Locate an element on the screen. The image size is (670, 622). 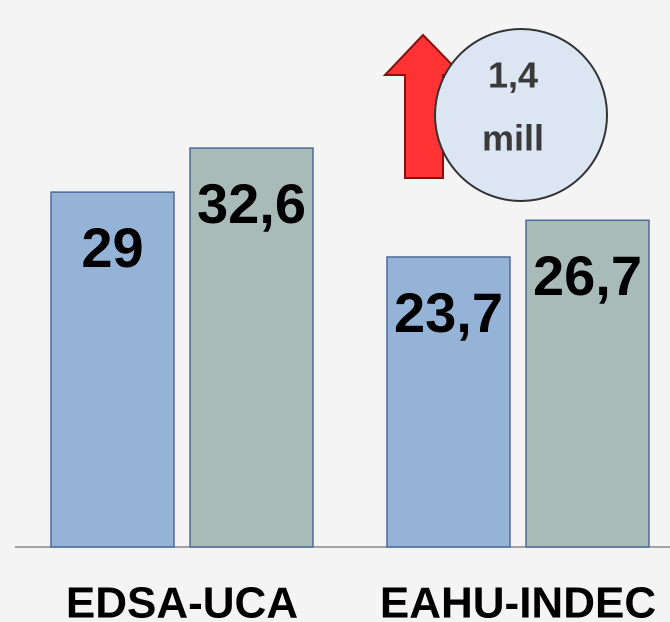
annotation-bubble is located at coordinates (521, 115).